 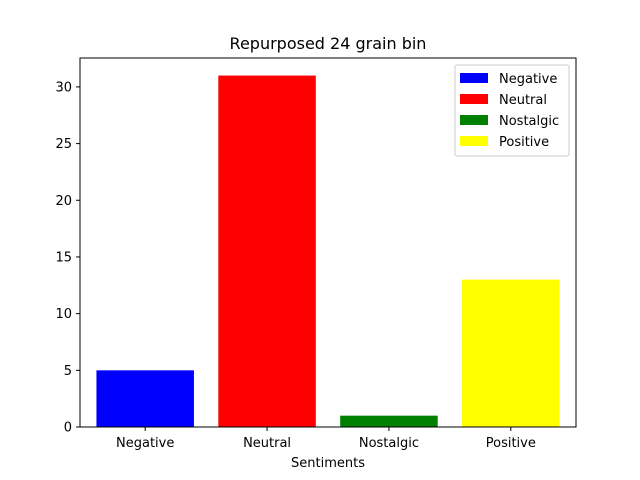 I want to click on y-tick-label-20: 20, so click(x=63, y=201).